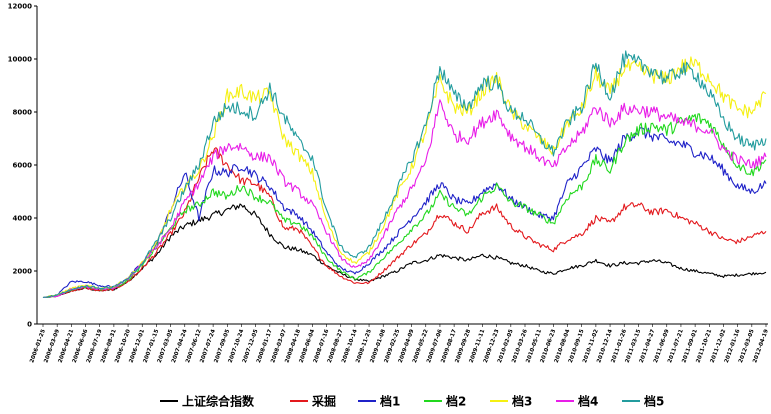 The width and height of the screenshot is (771, 414). I want to click on y-tick-label: 0, so click(29, 325).